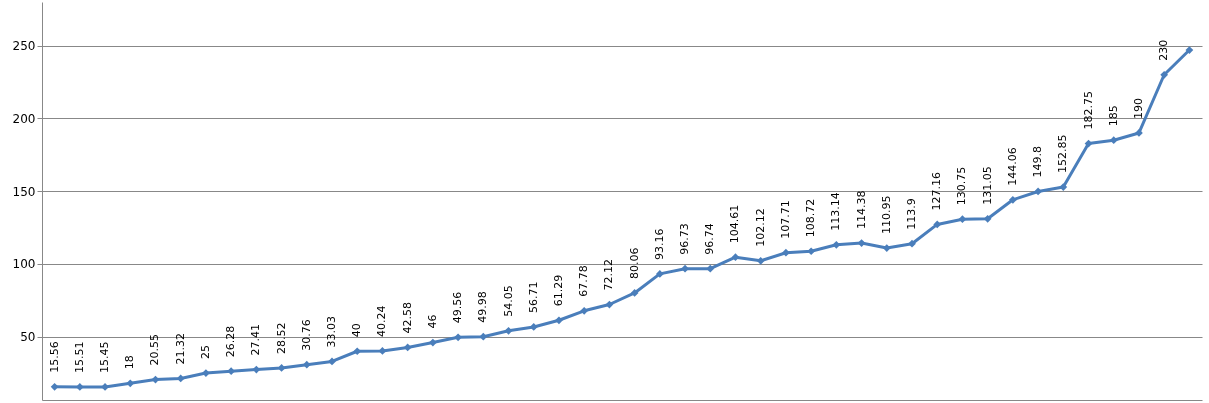 This screenshot has height=403, width=1209. Describe the element at coordinates (105, 357) in the screenshot. I see `data-label: 15.45` at that location.